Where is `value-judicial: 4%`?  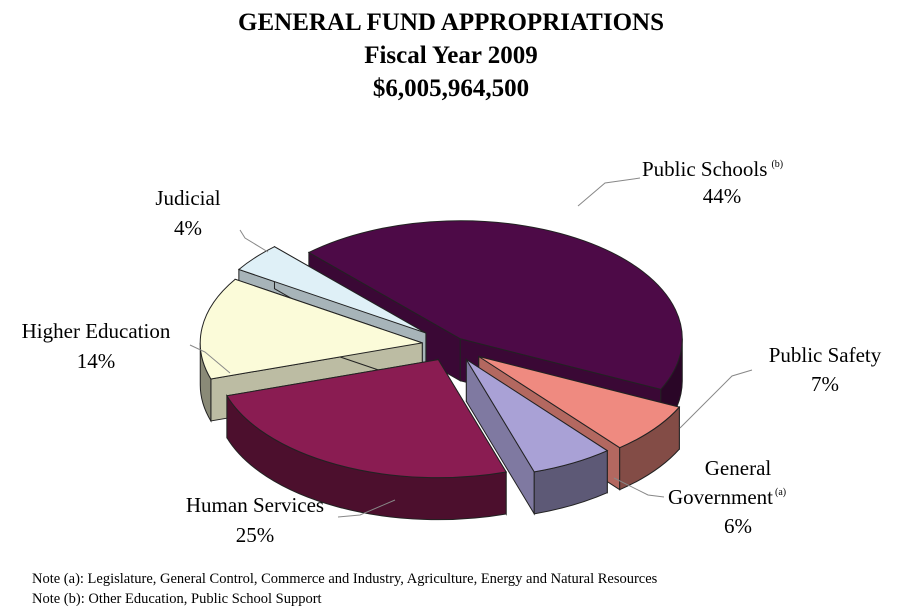
value-judicial: 4% is located at coordinates (188, 228).